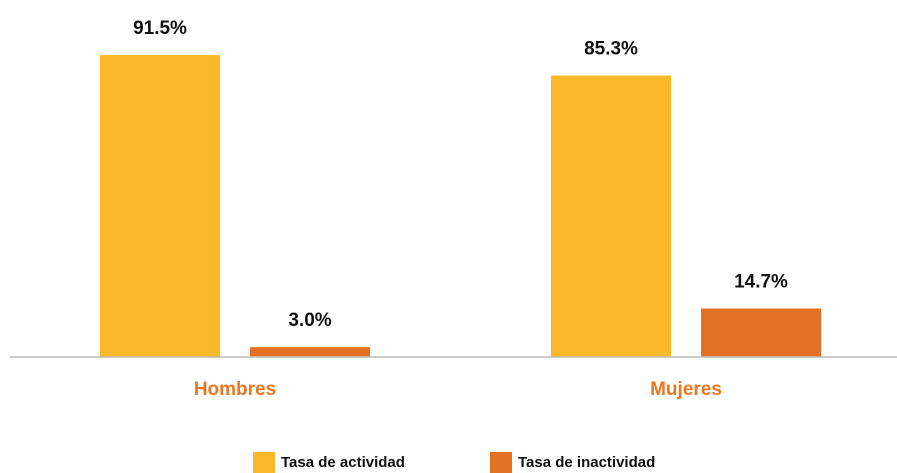 This screenshot has width=897, height=473. I want to click on category-label: Mujeres, so click(686, 389).